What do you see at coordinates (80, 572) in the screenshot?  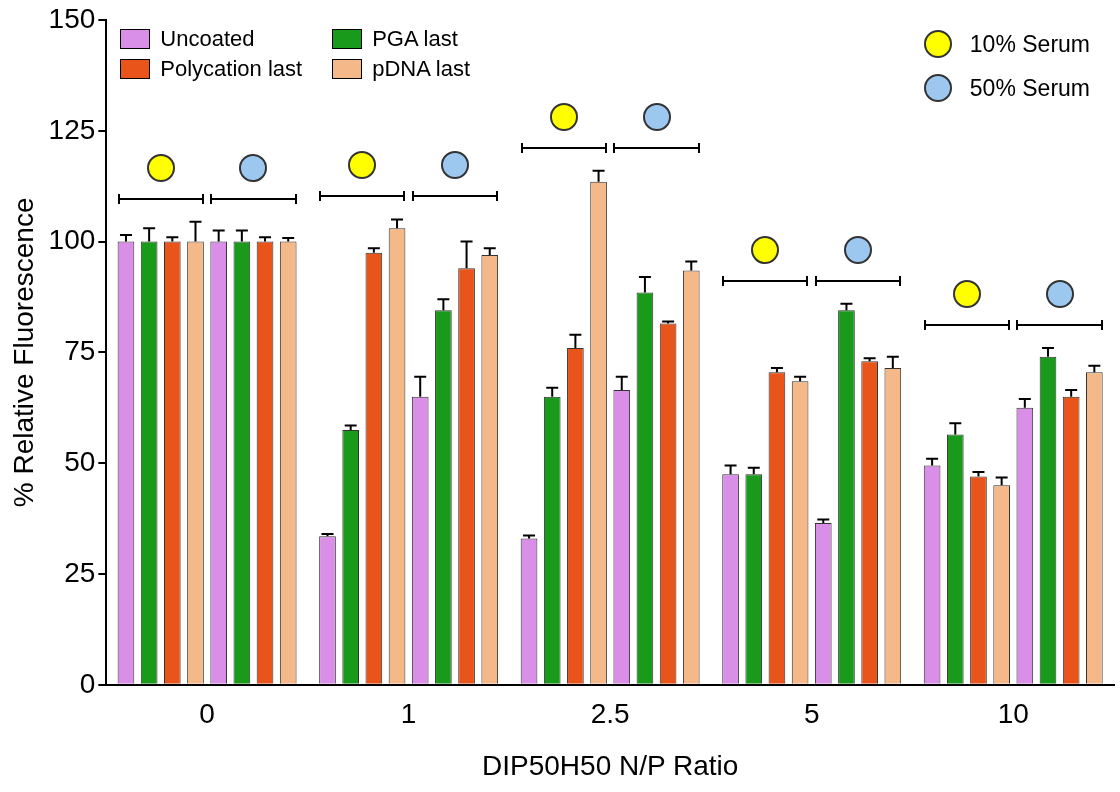 I see `y-tick-label: 25` at bounding box center [80, 572].